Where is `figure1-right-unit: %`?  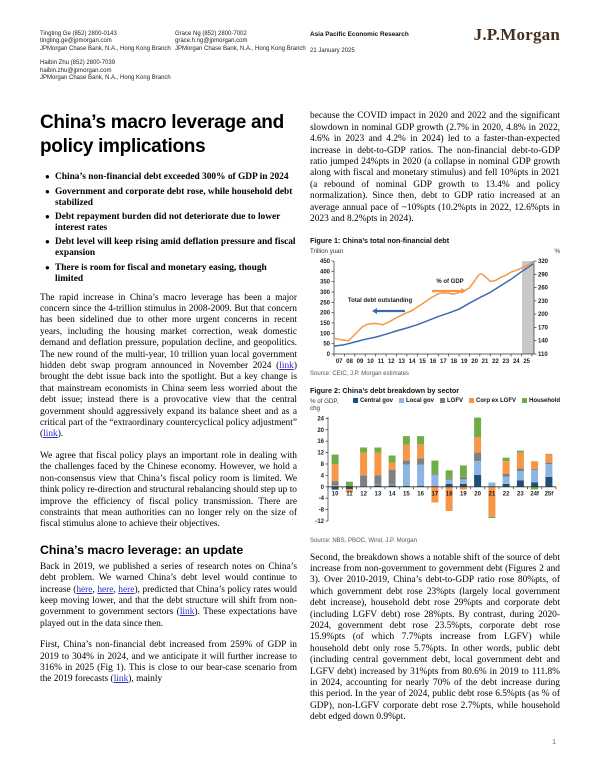 figure1-right-unit: % is located at coordinates (557, 251).